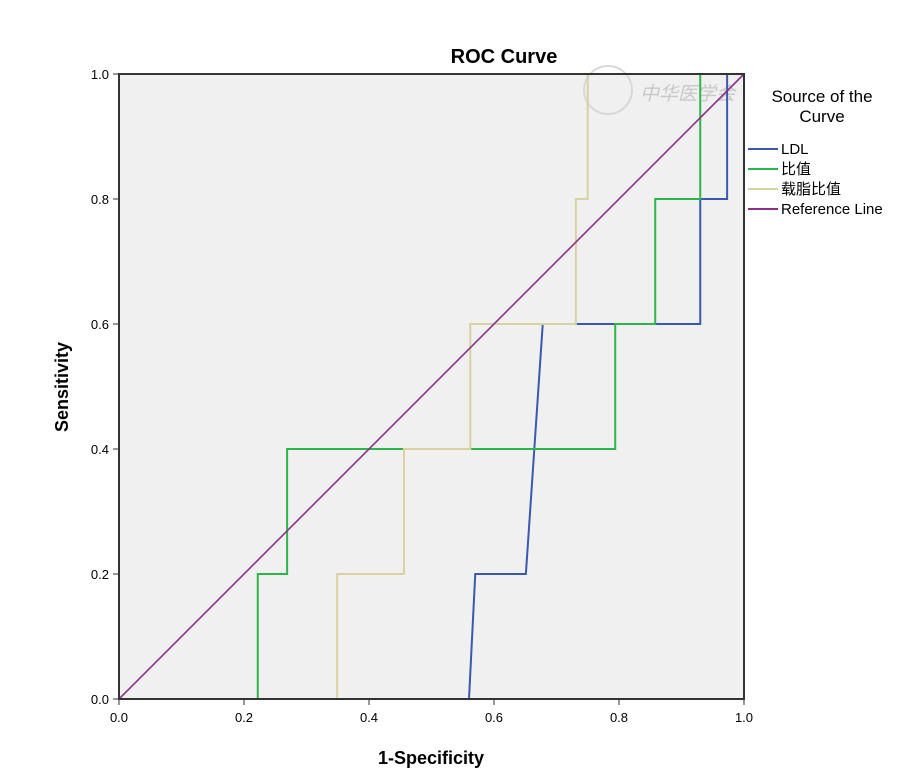 This screenshot has width=917, height=783. What do you see at coordinates (688, 94) in the screenshot?
I see `watermark-text: 中华医学会` at bounding box center [688, 94].